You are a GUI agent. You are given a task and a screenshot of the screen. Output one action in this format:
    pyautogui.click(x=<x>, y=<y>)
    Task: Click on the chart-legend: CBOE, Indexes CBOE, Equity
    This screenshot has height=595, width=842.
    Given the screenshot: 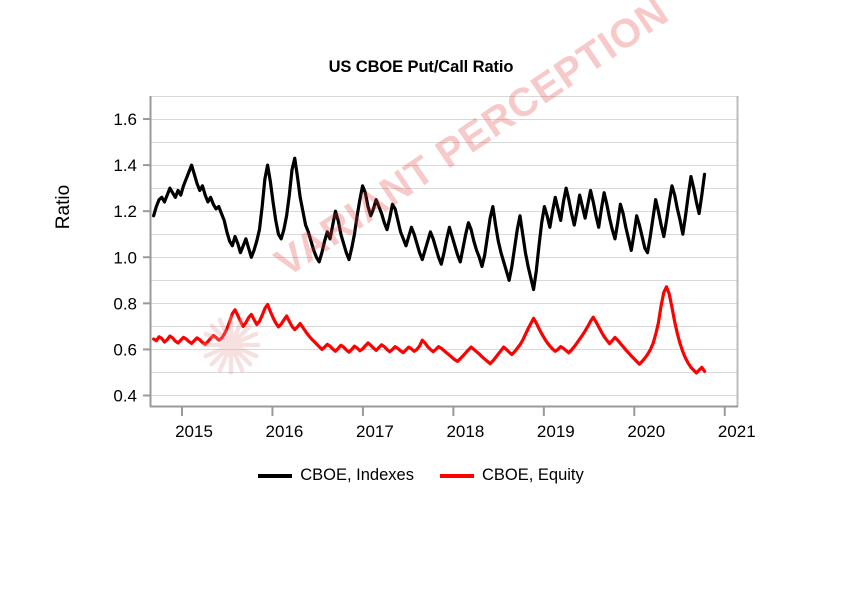 What is the action you would take?
    pyautogui.click(x=421, y=475)
    